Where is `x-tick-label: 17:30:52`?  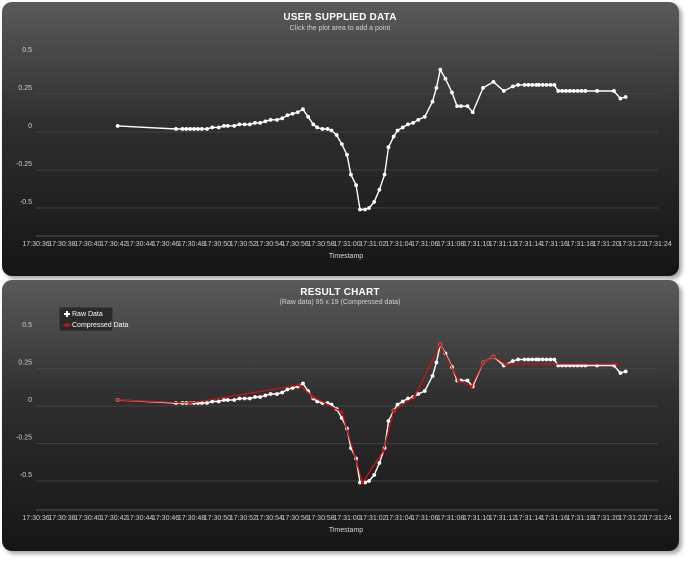 x-tick-label: 17:30:52 is located at coordinates (243, 518).